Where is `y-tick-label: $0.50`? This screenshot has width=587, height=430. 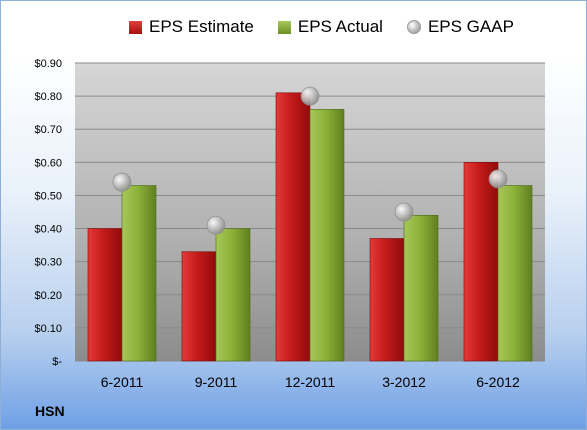 y-tick-label: $0.50 is located at coordinates (48, 196).